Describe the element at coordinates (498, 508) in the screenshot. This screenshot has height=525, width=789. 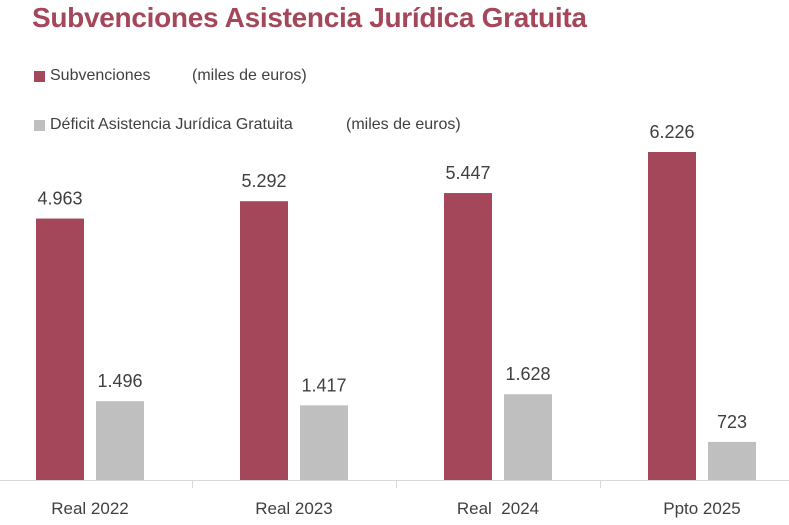
I see `x-tick-label: Real 2024` at that location.